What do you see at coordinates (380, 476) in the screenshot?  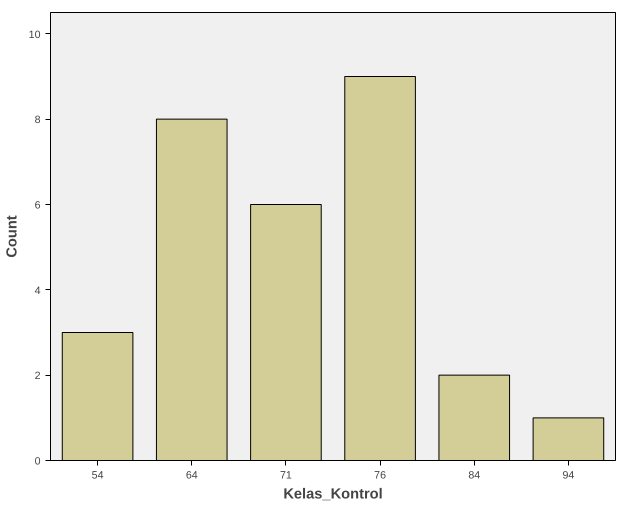 I see `x-tick-label: 76` at bounding box center [380, 476].